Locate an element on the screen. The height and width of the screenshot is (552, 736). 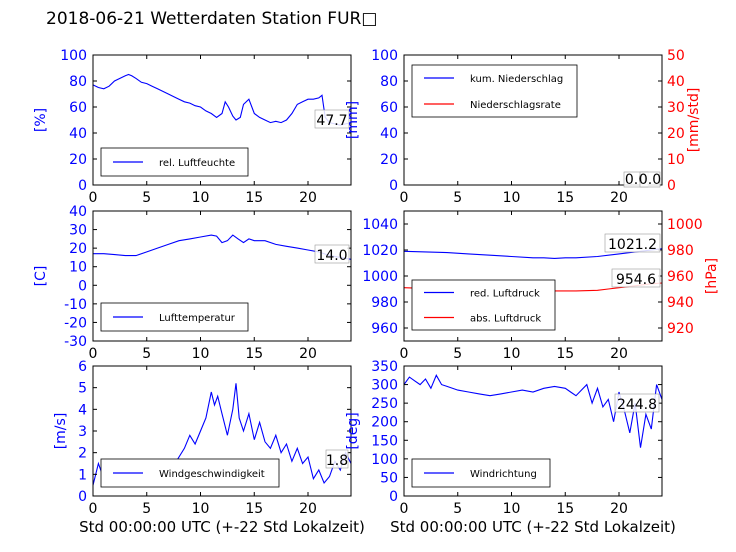
y-tick-label: 3 is located at coordinates (82, 432).